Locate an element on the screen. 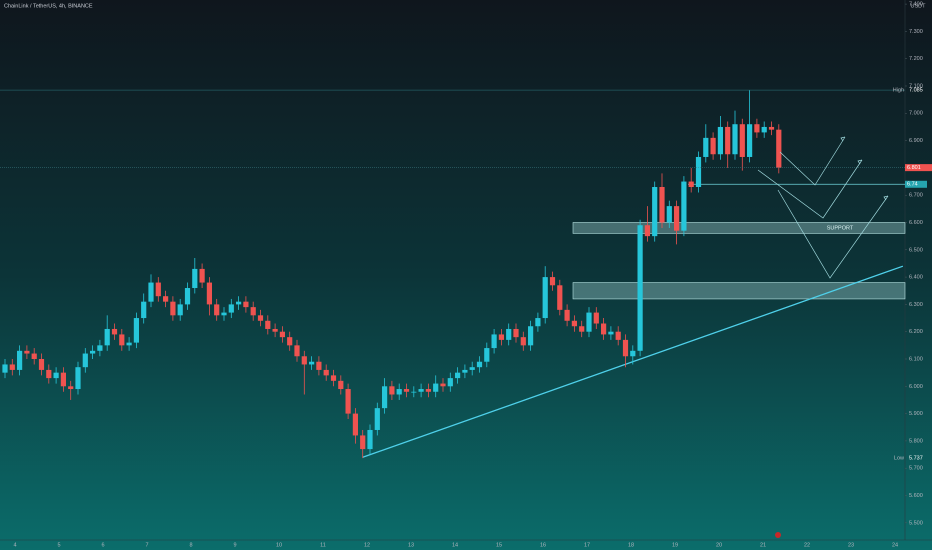 Image resolution: width=932 pixels, height=550 pixels. x-tick-label: 20 is located at coordinates (719, 545).